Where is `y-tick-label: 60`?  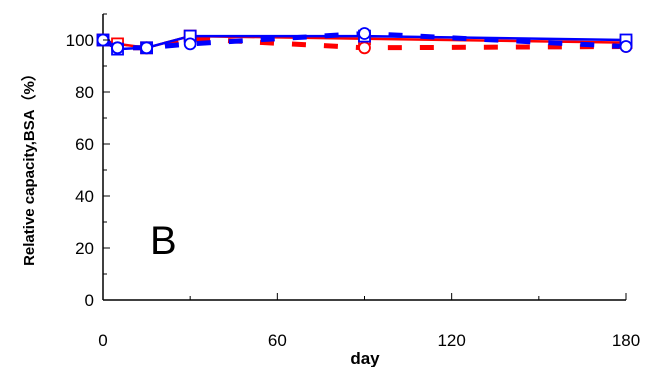 y-tick-label: 60 is located at coordinates (84, 144).